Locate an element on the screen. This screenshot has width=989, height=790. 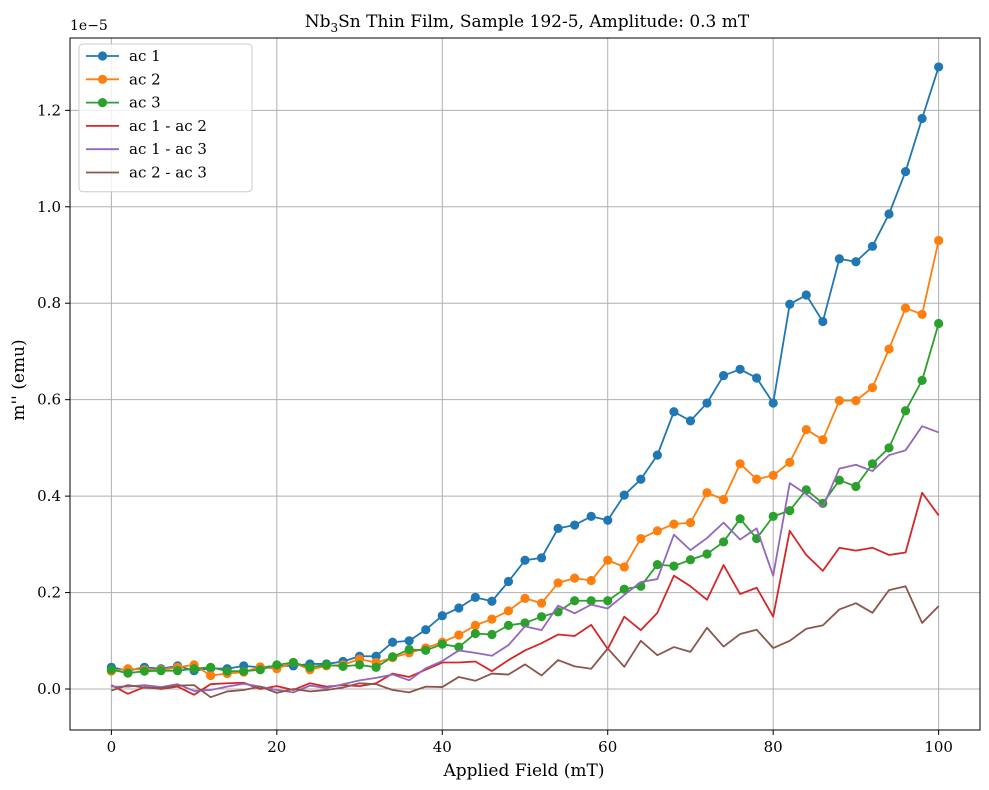
legend-label-4: ac 1 - ac 2 is located at coordinates (168, 126).